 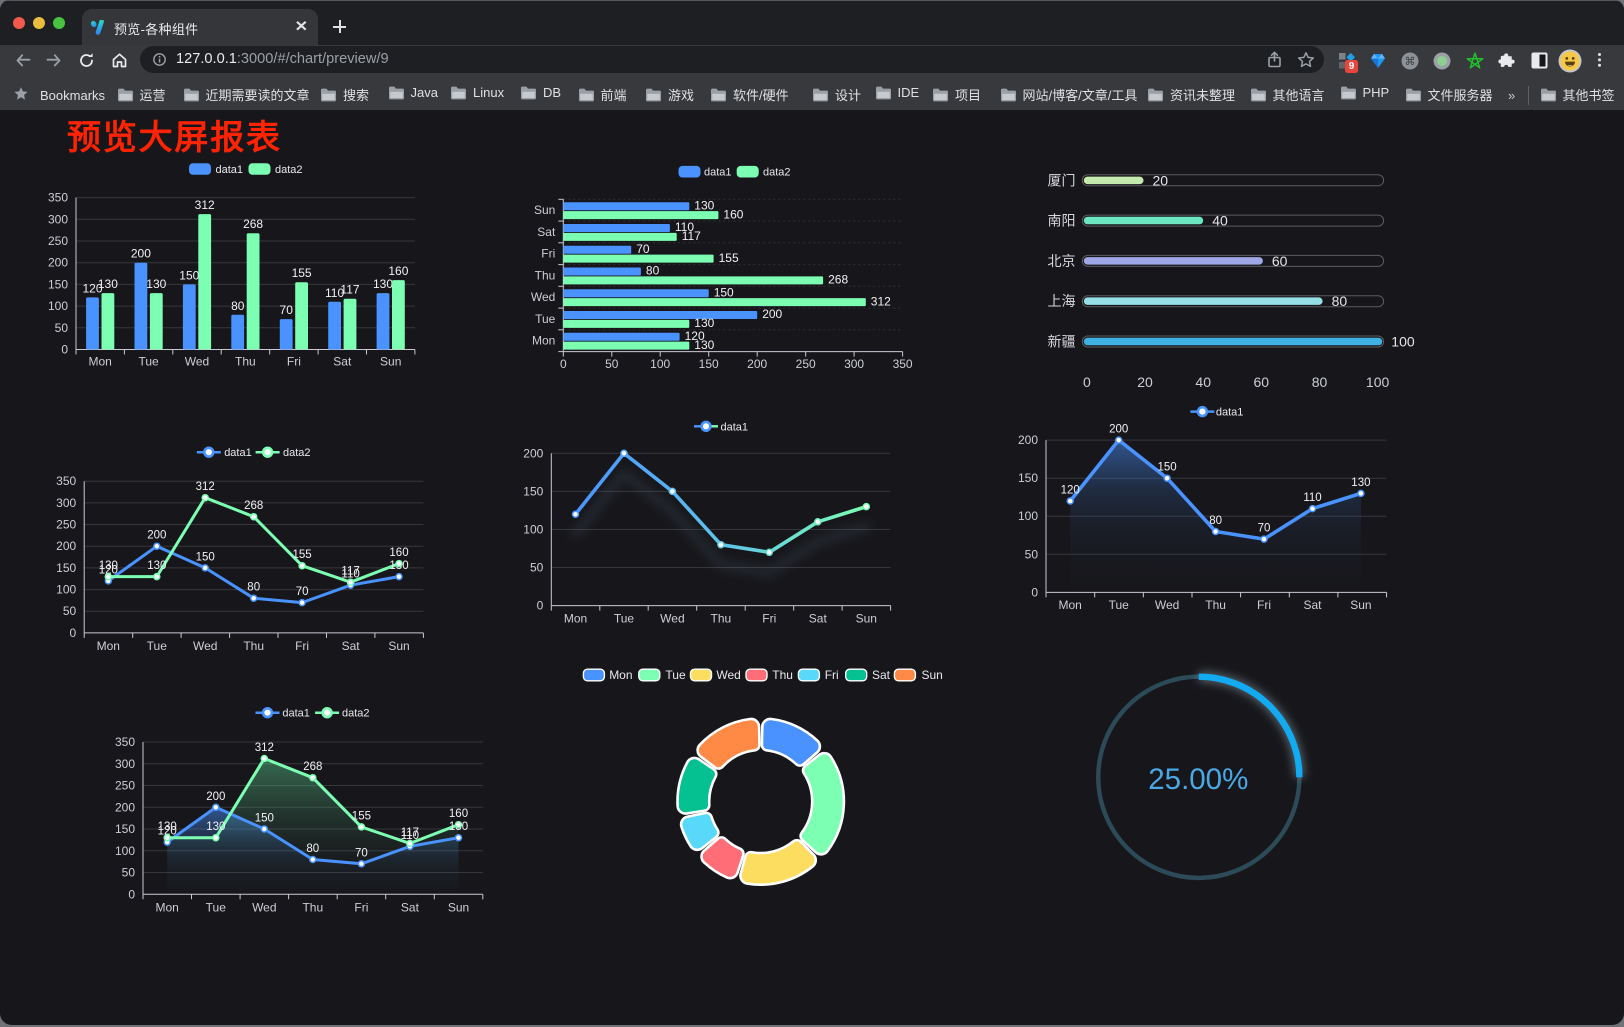 What do you see at coordinates (1262, 382) in the screenshot?
I see `svg-text: 60` at bounding box center [1262, 382].